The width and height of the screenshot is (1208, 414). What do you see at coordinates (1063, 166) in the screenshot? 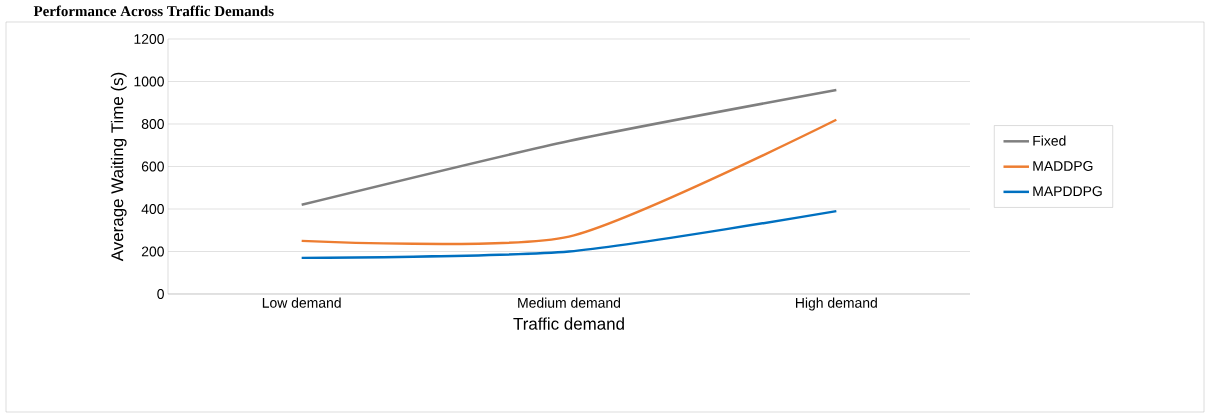
I see `legend-label: MADDPG` at bounding box center [1063, 166].